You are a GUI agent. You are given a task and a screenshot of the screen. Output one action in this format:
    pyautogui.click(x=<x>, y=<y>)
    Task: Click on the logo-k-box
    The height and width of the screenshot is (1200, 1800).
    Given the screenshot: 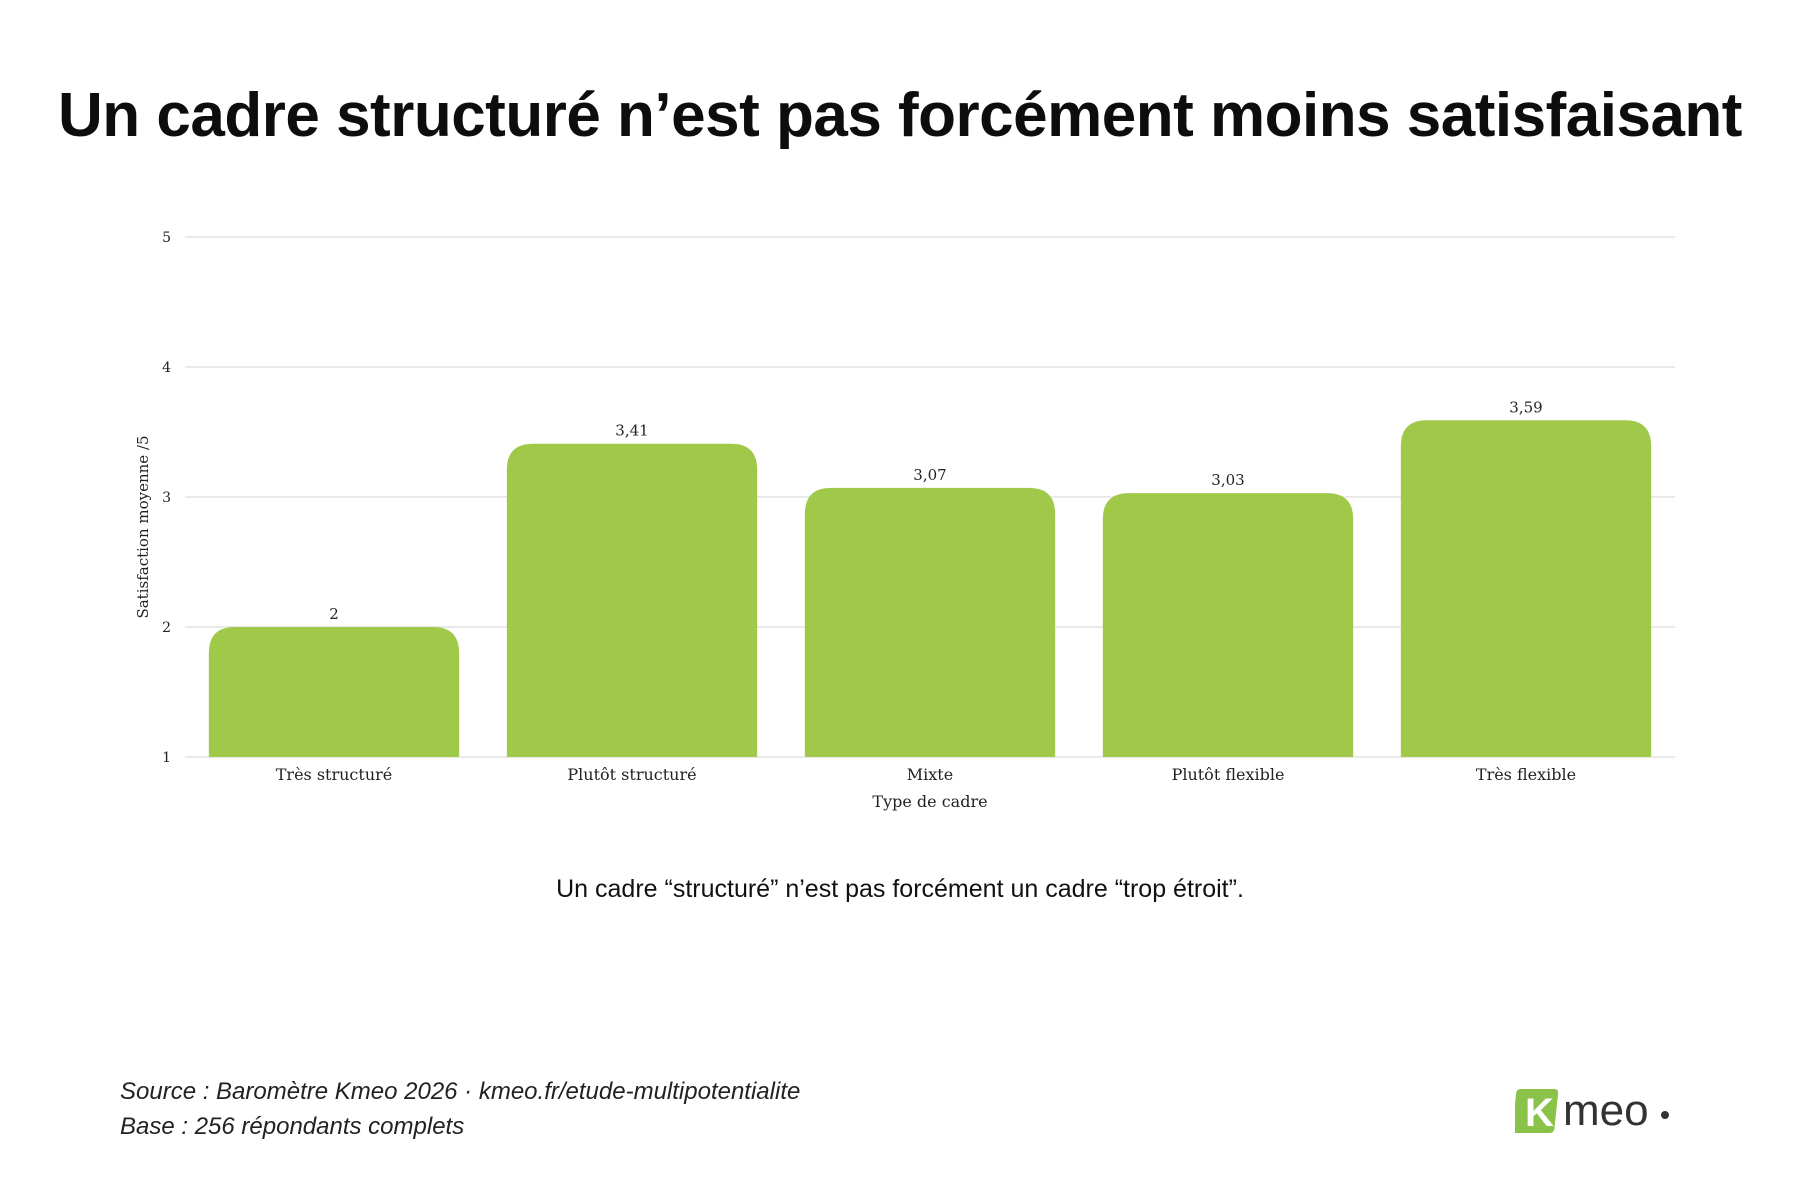 What is the action you would take?
    pyautogui.click(x=1537, y=1111)
    